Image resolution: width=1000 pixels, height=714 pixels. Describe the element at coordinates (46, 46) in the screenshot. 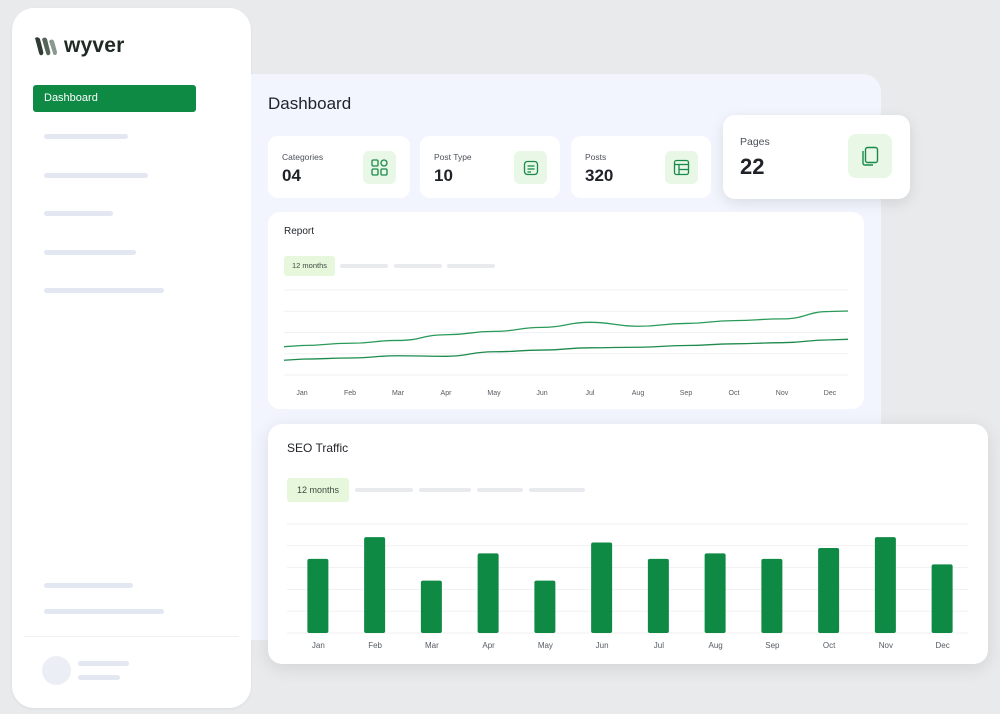

I see `wyver-logo-icon` at that location.